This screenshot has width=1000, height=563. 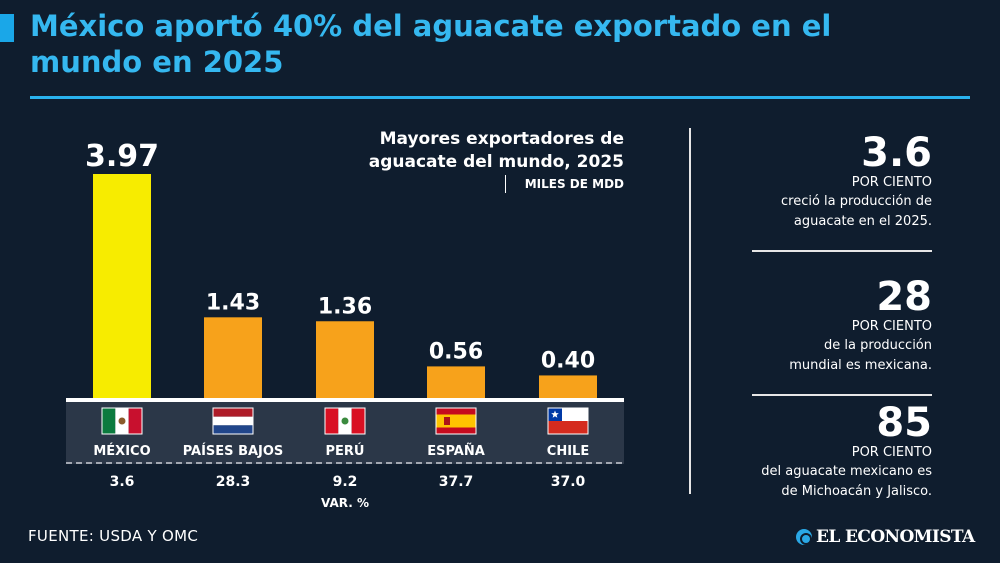 I want to click on stat-value: 28, so click(x=904, y=297).